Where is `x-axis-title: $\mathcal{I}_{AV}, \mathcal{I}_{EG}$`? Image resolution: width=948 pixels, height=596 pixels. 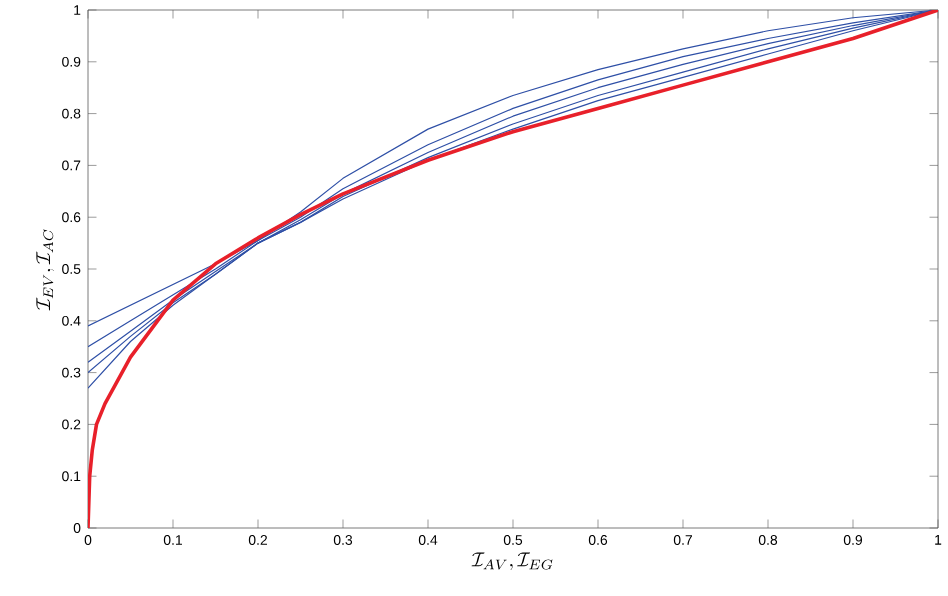 x-axis-title: $\mathcal{I}_{AV}, \mathcal{I}_{EG}$ is located at coordinates (512, 561).